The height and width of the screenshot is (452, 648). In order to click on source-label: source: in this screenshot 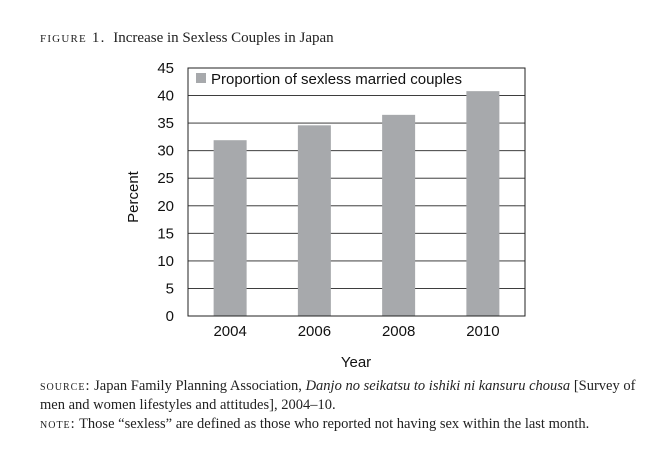, I will do `click(65, 386)`.